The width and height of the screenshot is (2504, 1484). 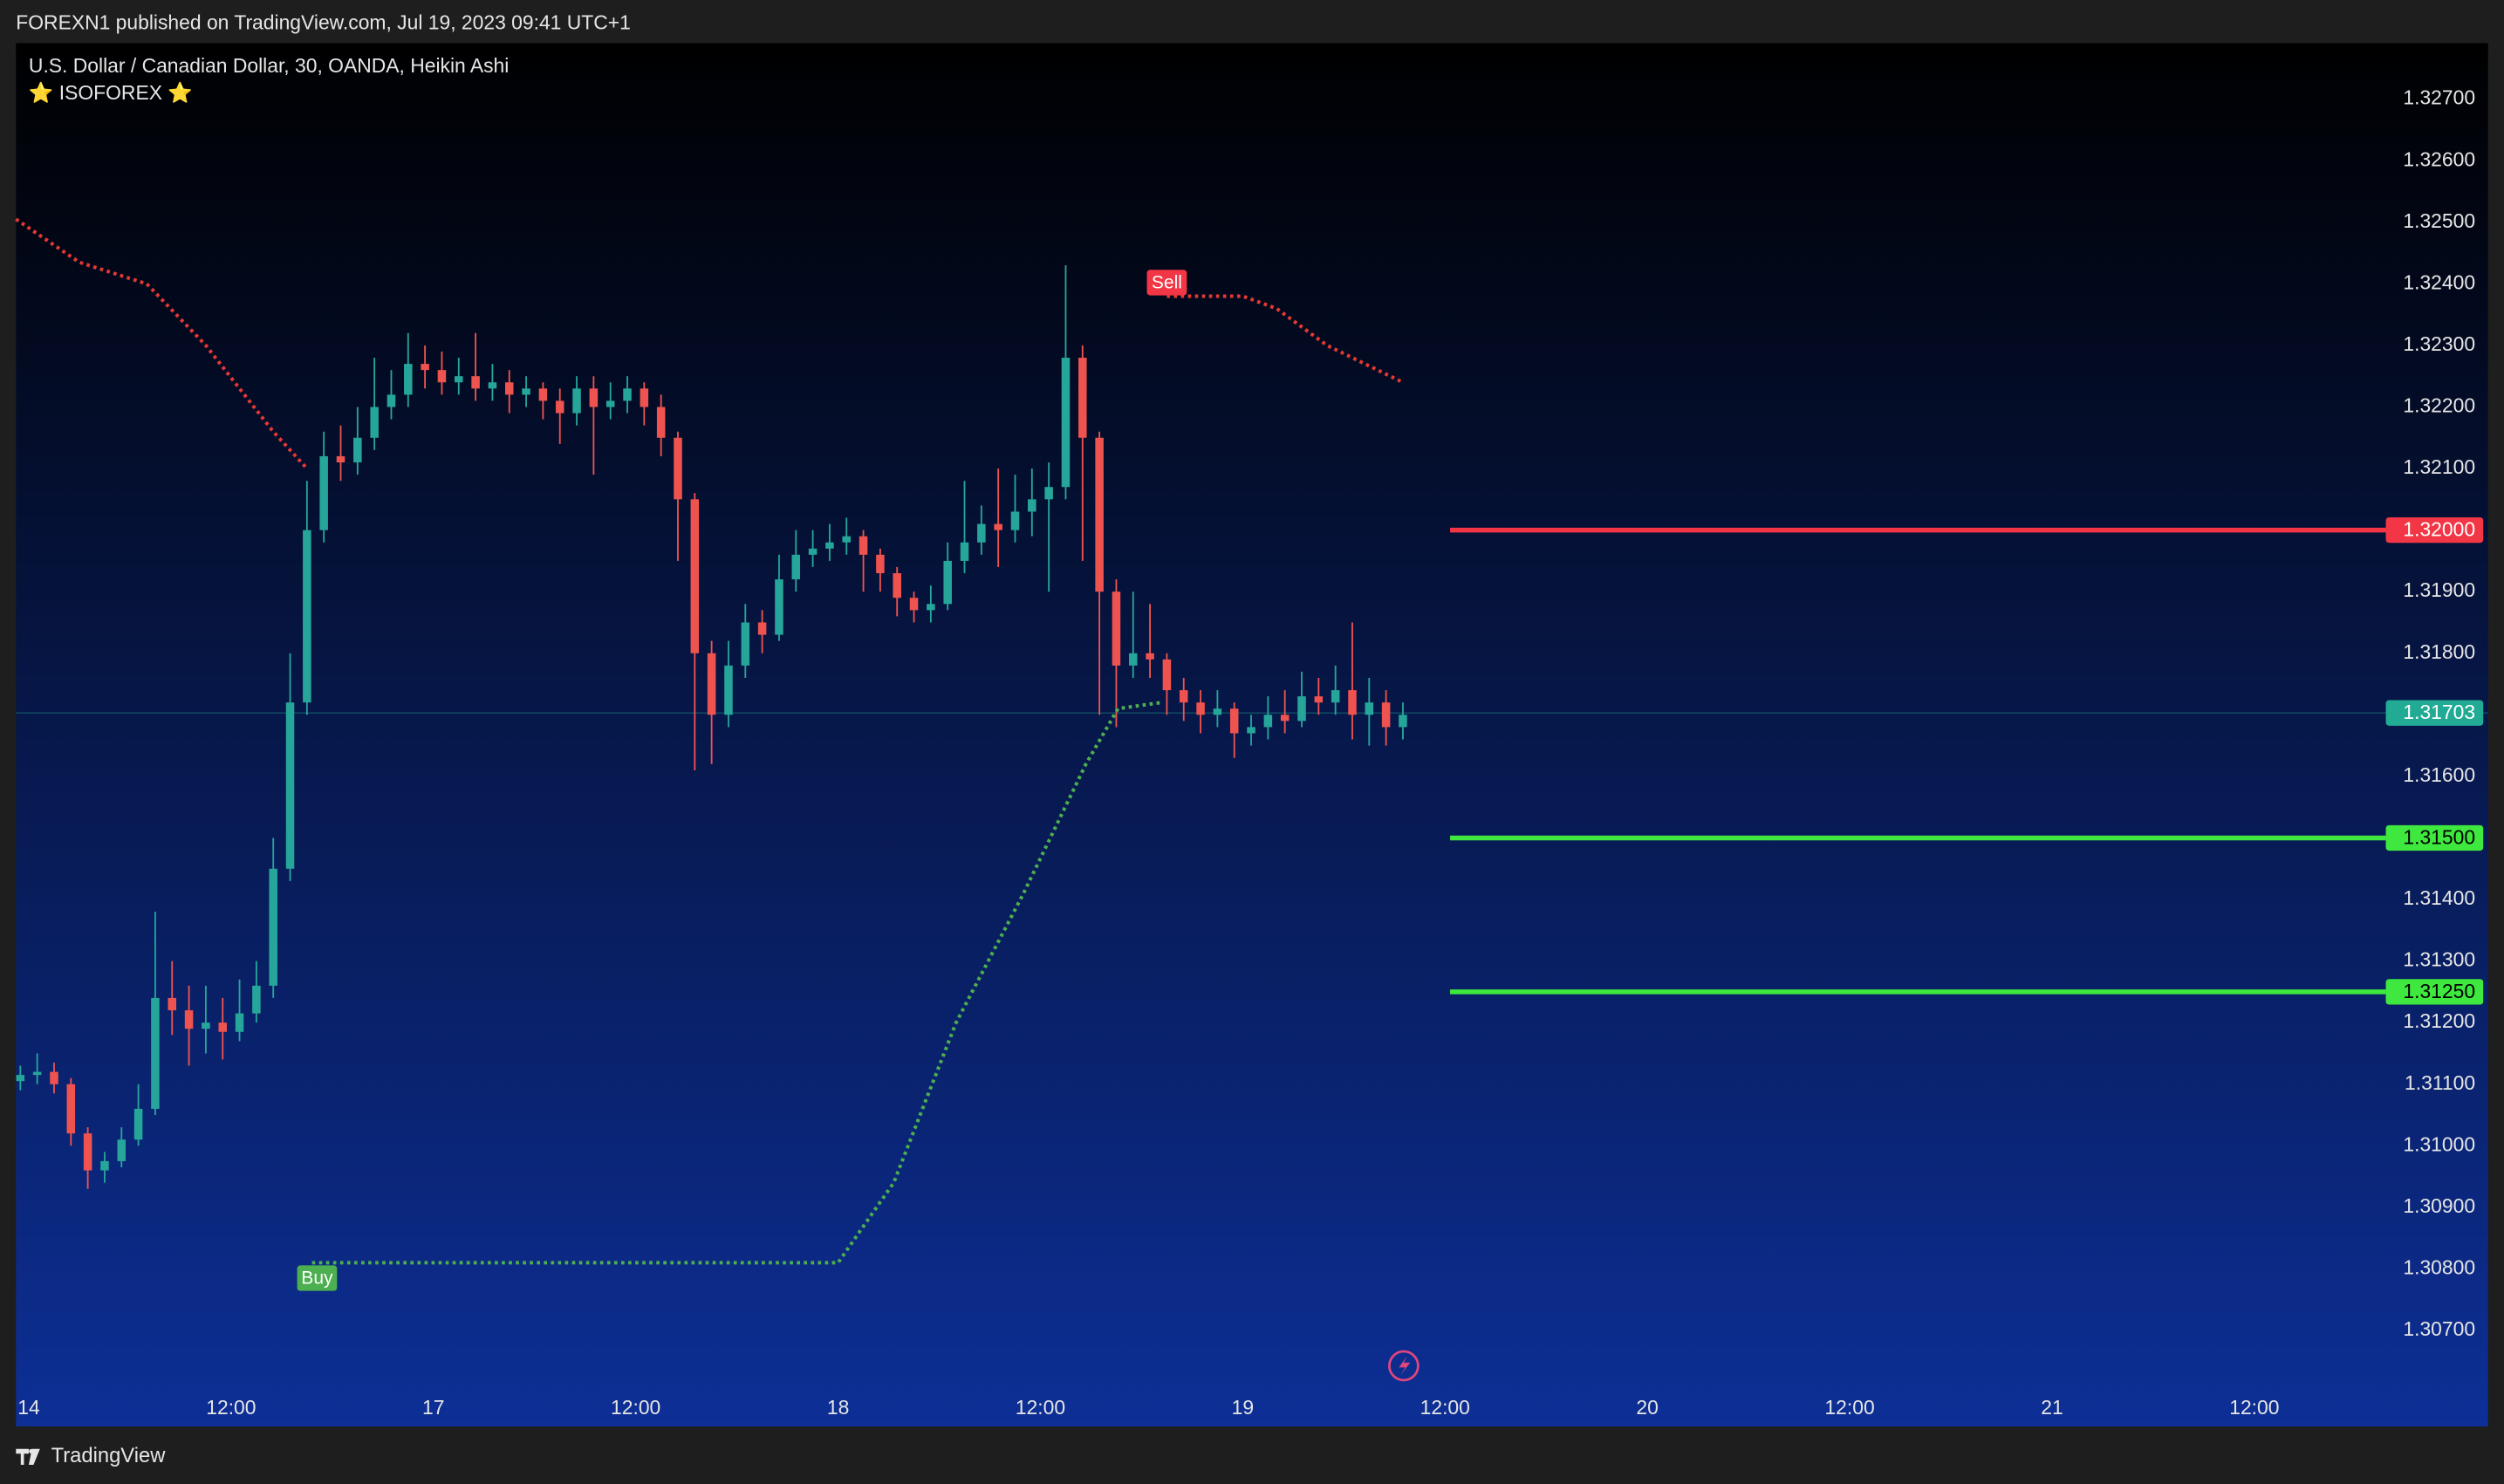 What do you see at coordinates (2439, 1266) in the screenshot?
I see `y-tick-label: 1.30800` at bounding box center [2439, 1266].